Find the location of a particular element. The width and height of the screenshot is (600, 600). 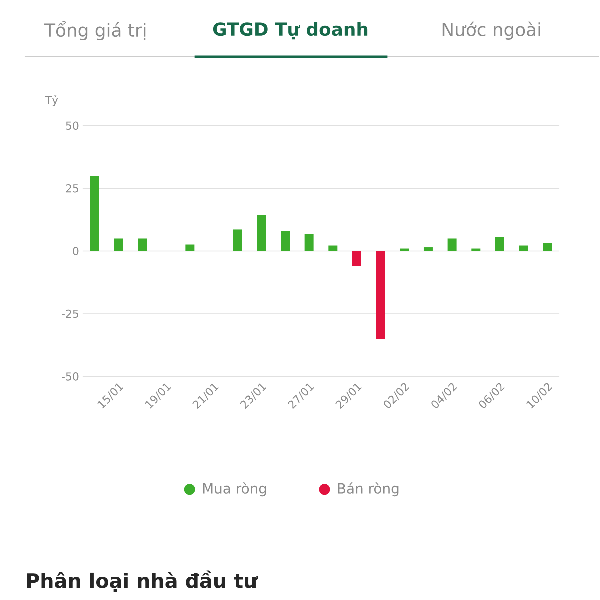

y-axis-title: Tỷ is located at coordinates (51, 101).